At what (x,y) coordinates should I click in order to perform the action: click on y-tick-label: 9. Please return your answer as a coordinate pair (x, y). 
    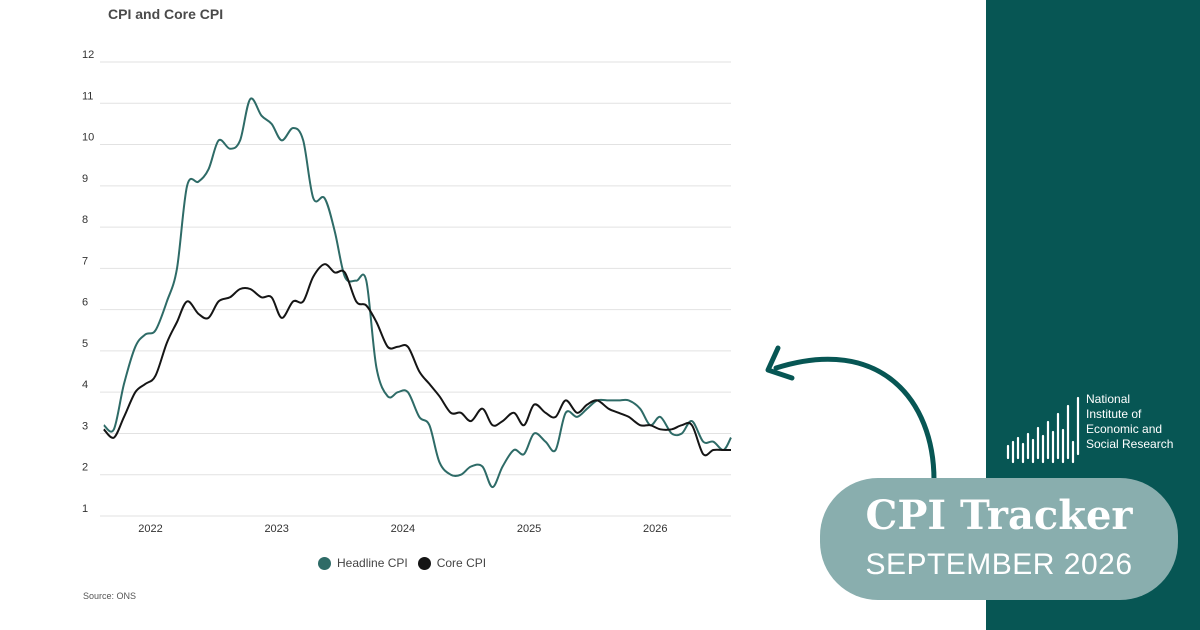
    Looking at the image, I should click on (85, 179).